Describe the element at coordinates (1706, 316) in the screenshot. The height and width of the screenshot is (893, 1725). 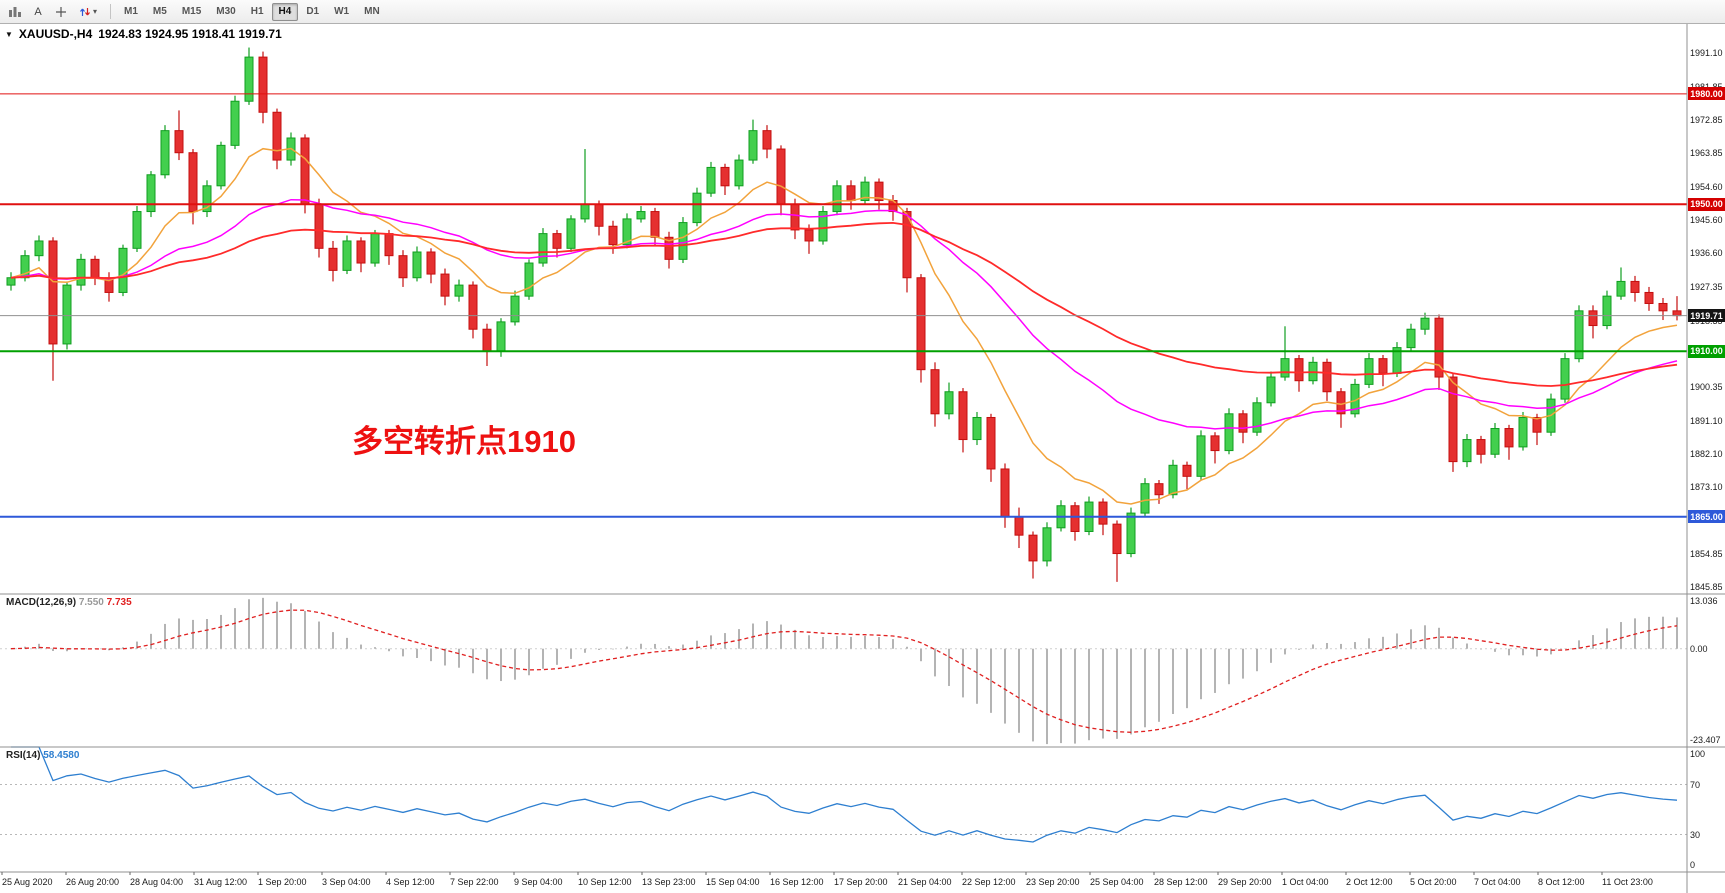
I see `price-badge-1919.71: 1919.71` at that location.